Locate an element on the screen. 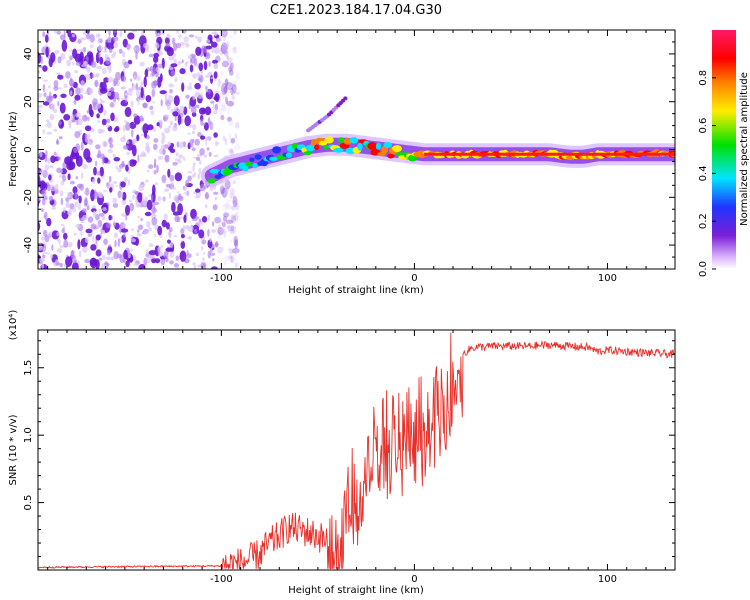 This screenshot has height=600, width=750. snr-y-tick-label: 1.0 is located at coordinates (28, 435).